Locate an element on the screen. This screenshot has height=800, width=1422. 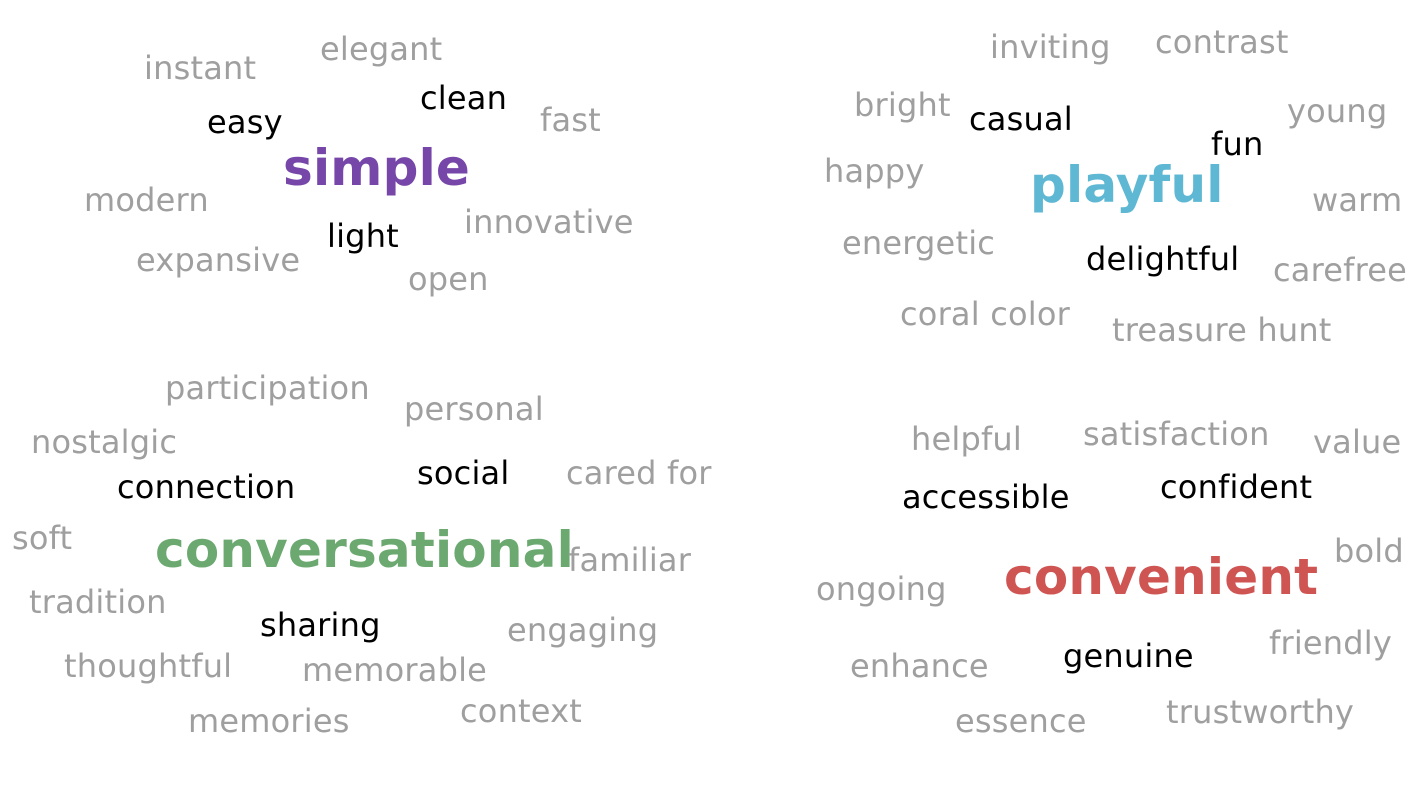
word-accessible: accessible is located at coordinates (986, 497).